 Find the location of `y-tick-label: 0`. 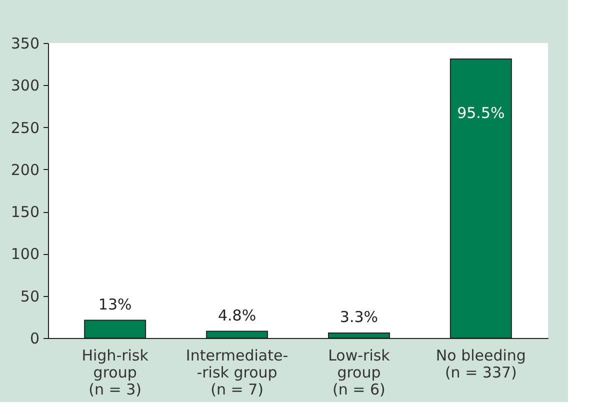

y-tick-label: 0 is located at coordinates (35, 339).